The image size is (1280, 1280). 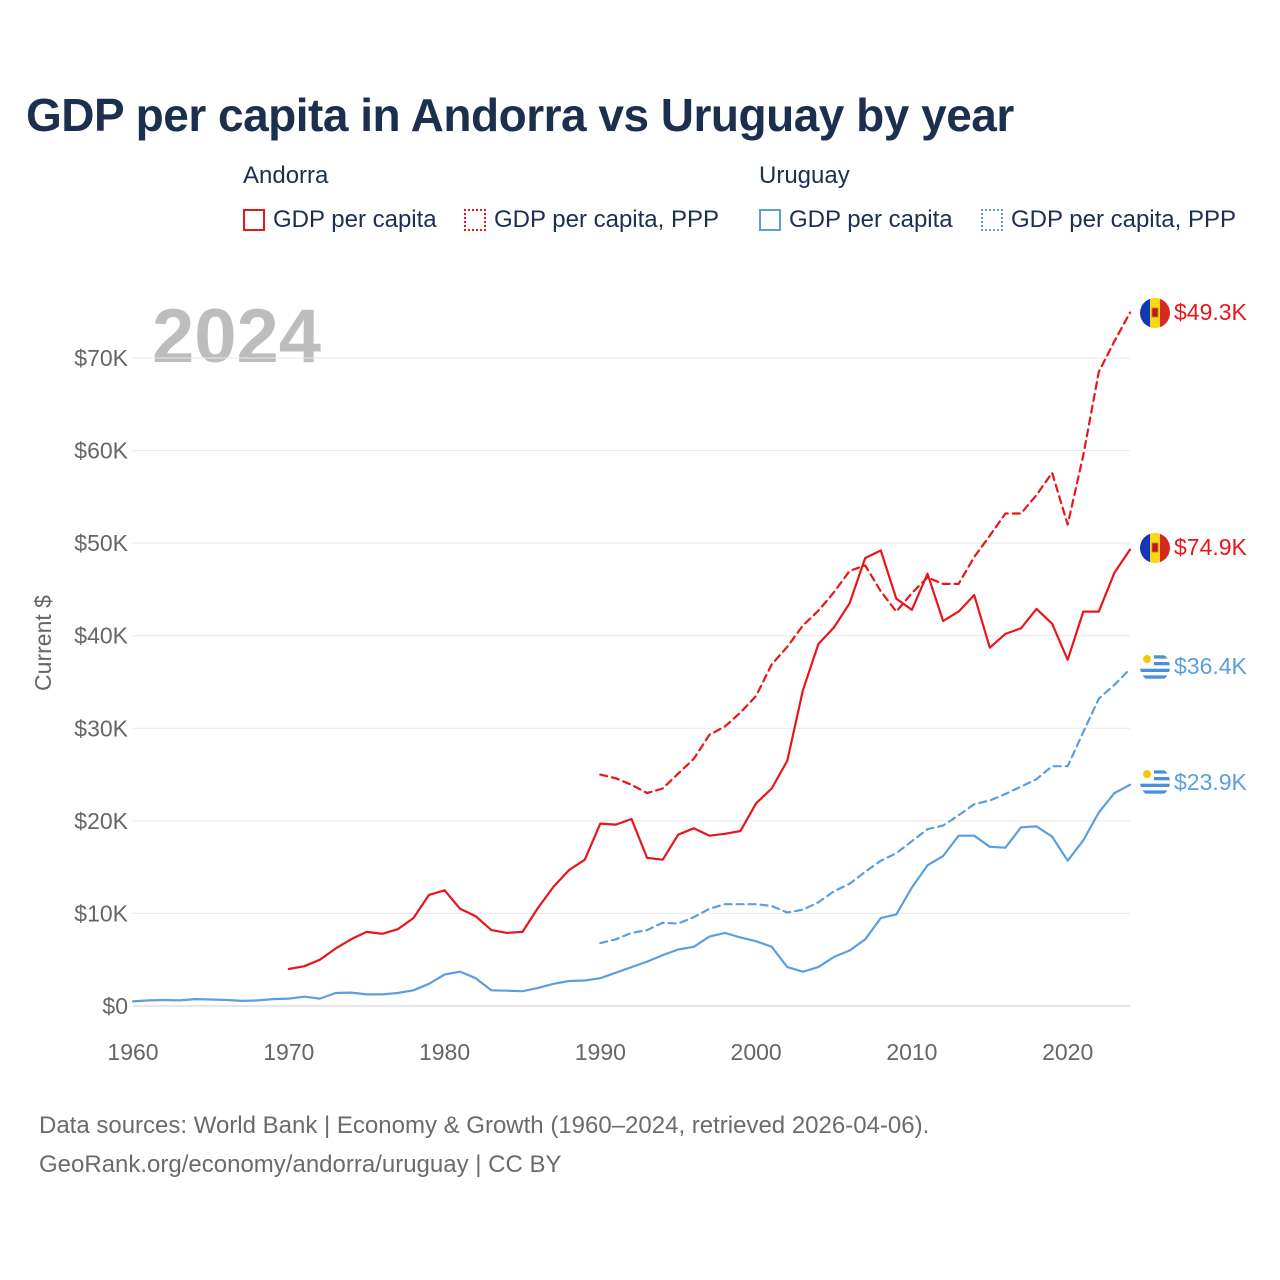 What do you see at coordinates (101, 913) in the screenshot?
I see `y-tick-label: $10K` at bounding box center [101, 913].